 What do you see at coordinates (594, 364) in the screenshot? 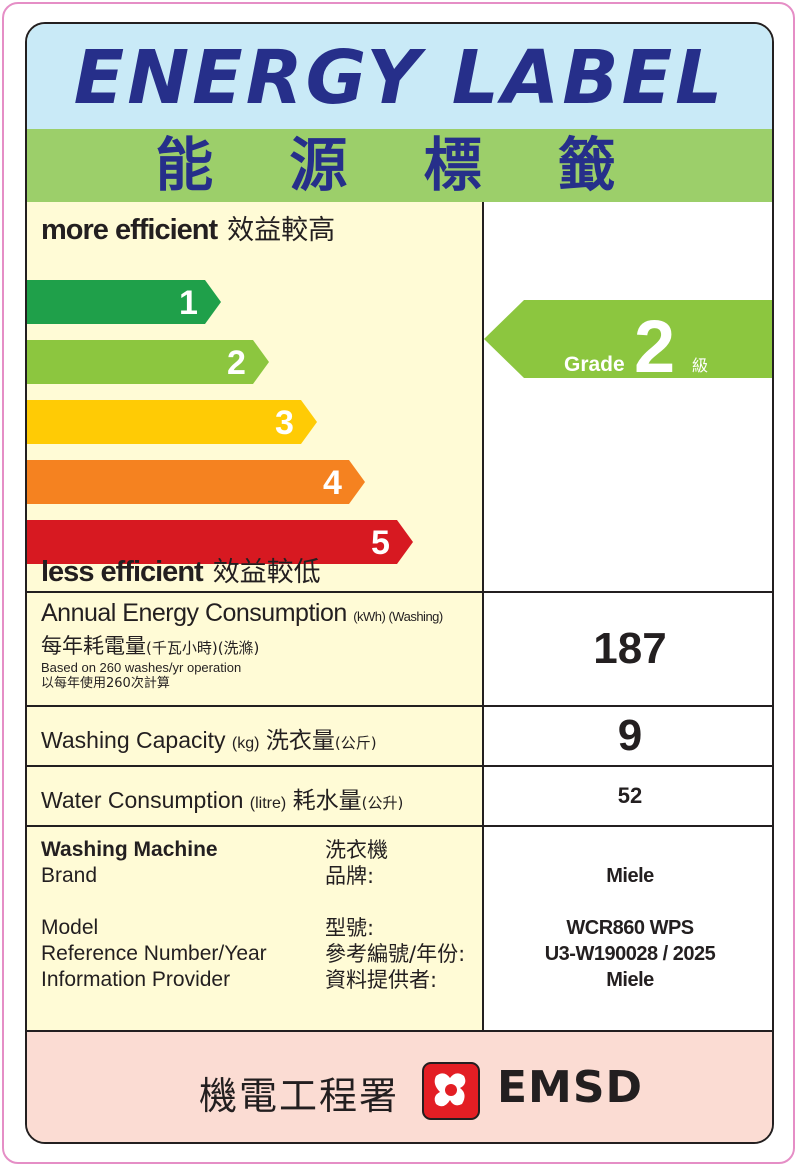
I see `rating-prefix: Grade` at bounding box center [594, 364].